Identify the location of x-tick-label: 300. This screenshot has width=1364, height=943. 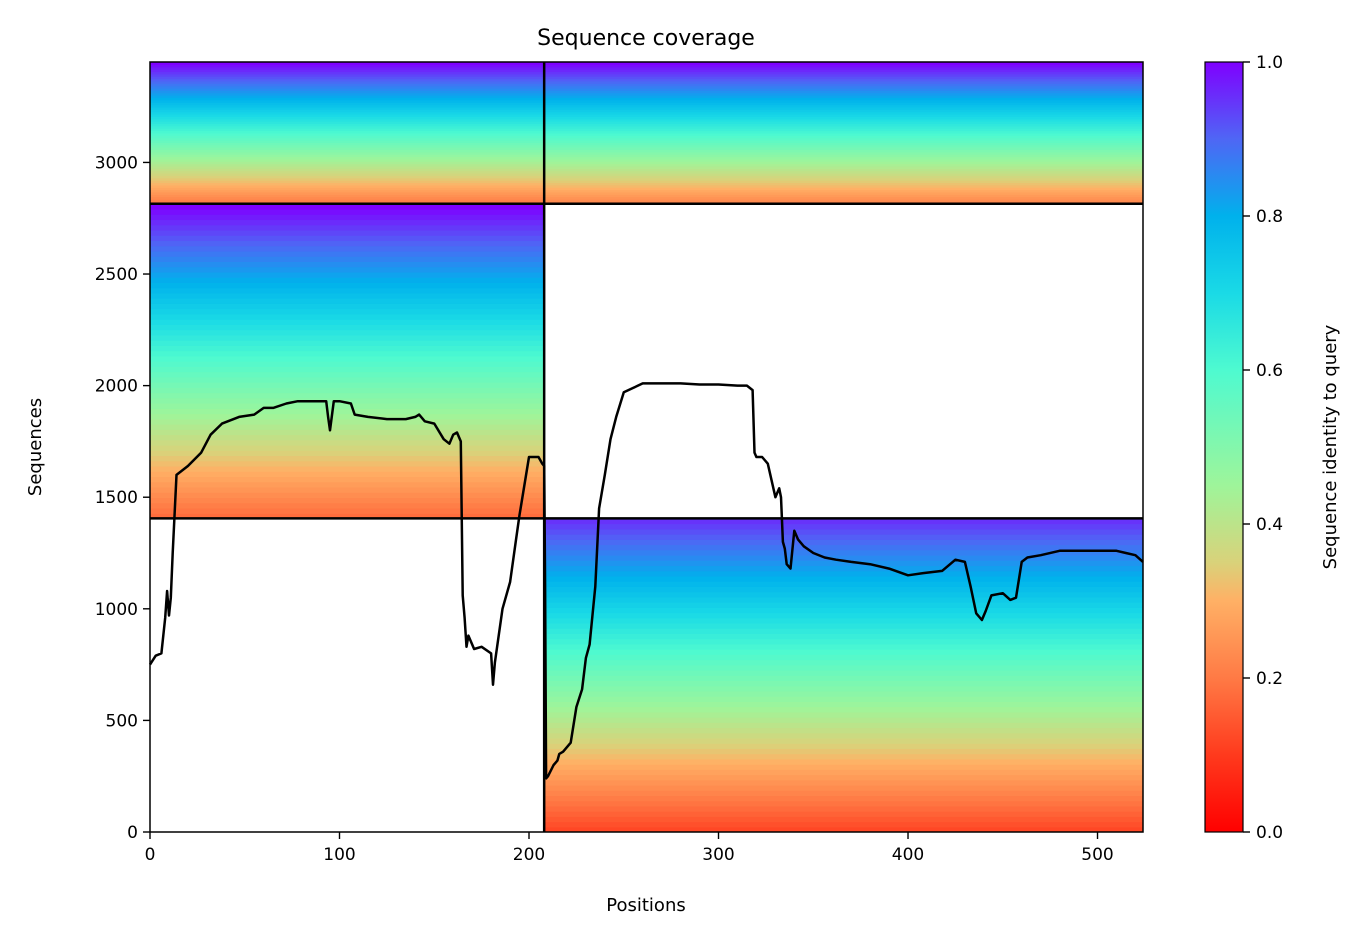
(718, 855).